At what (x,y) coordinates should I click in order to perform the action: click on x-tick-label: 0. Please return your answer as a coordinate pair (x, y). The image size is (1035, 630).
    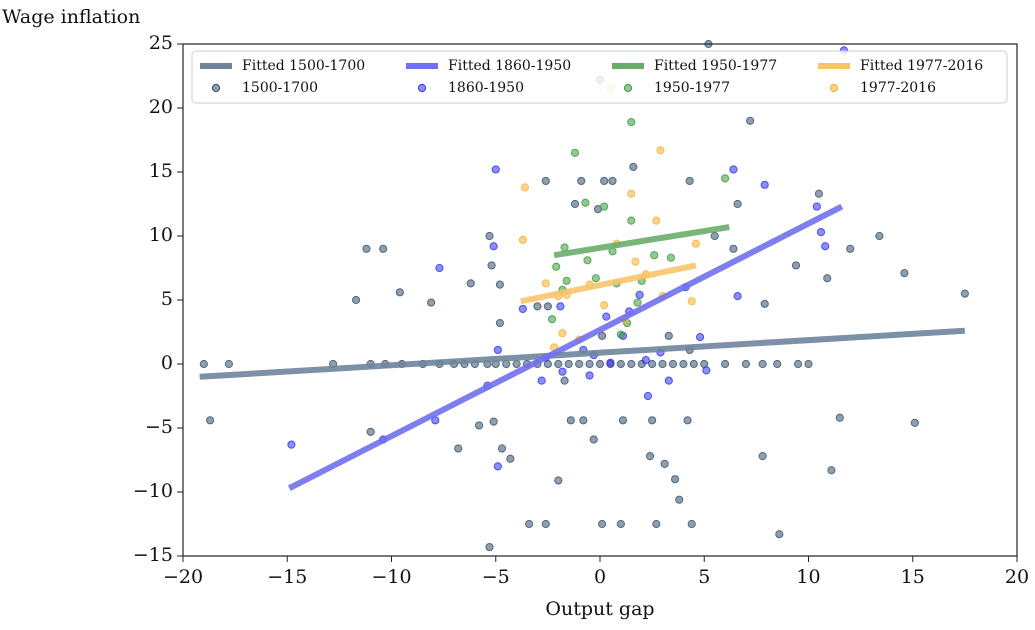
    Looking at the image, I should click on (600, 577).